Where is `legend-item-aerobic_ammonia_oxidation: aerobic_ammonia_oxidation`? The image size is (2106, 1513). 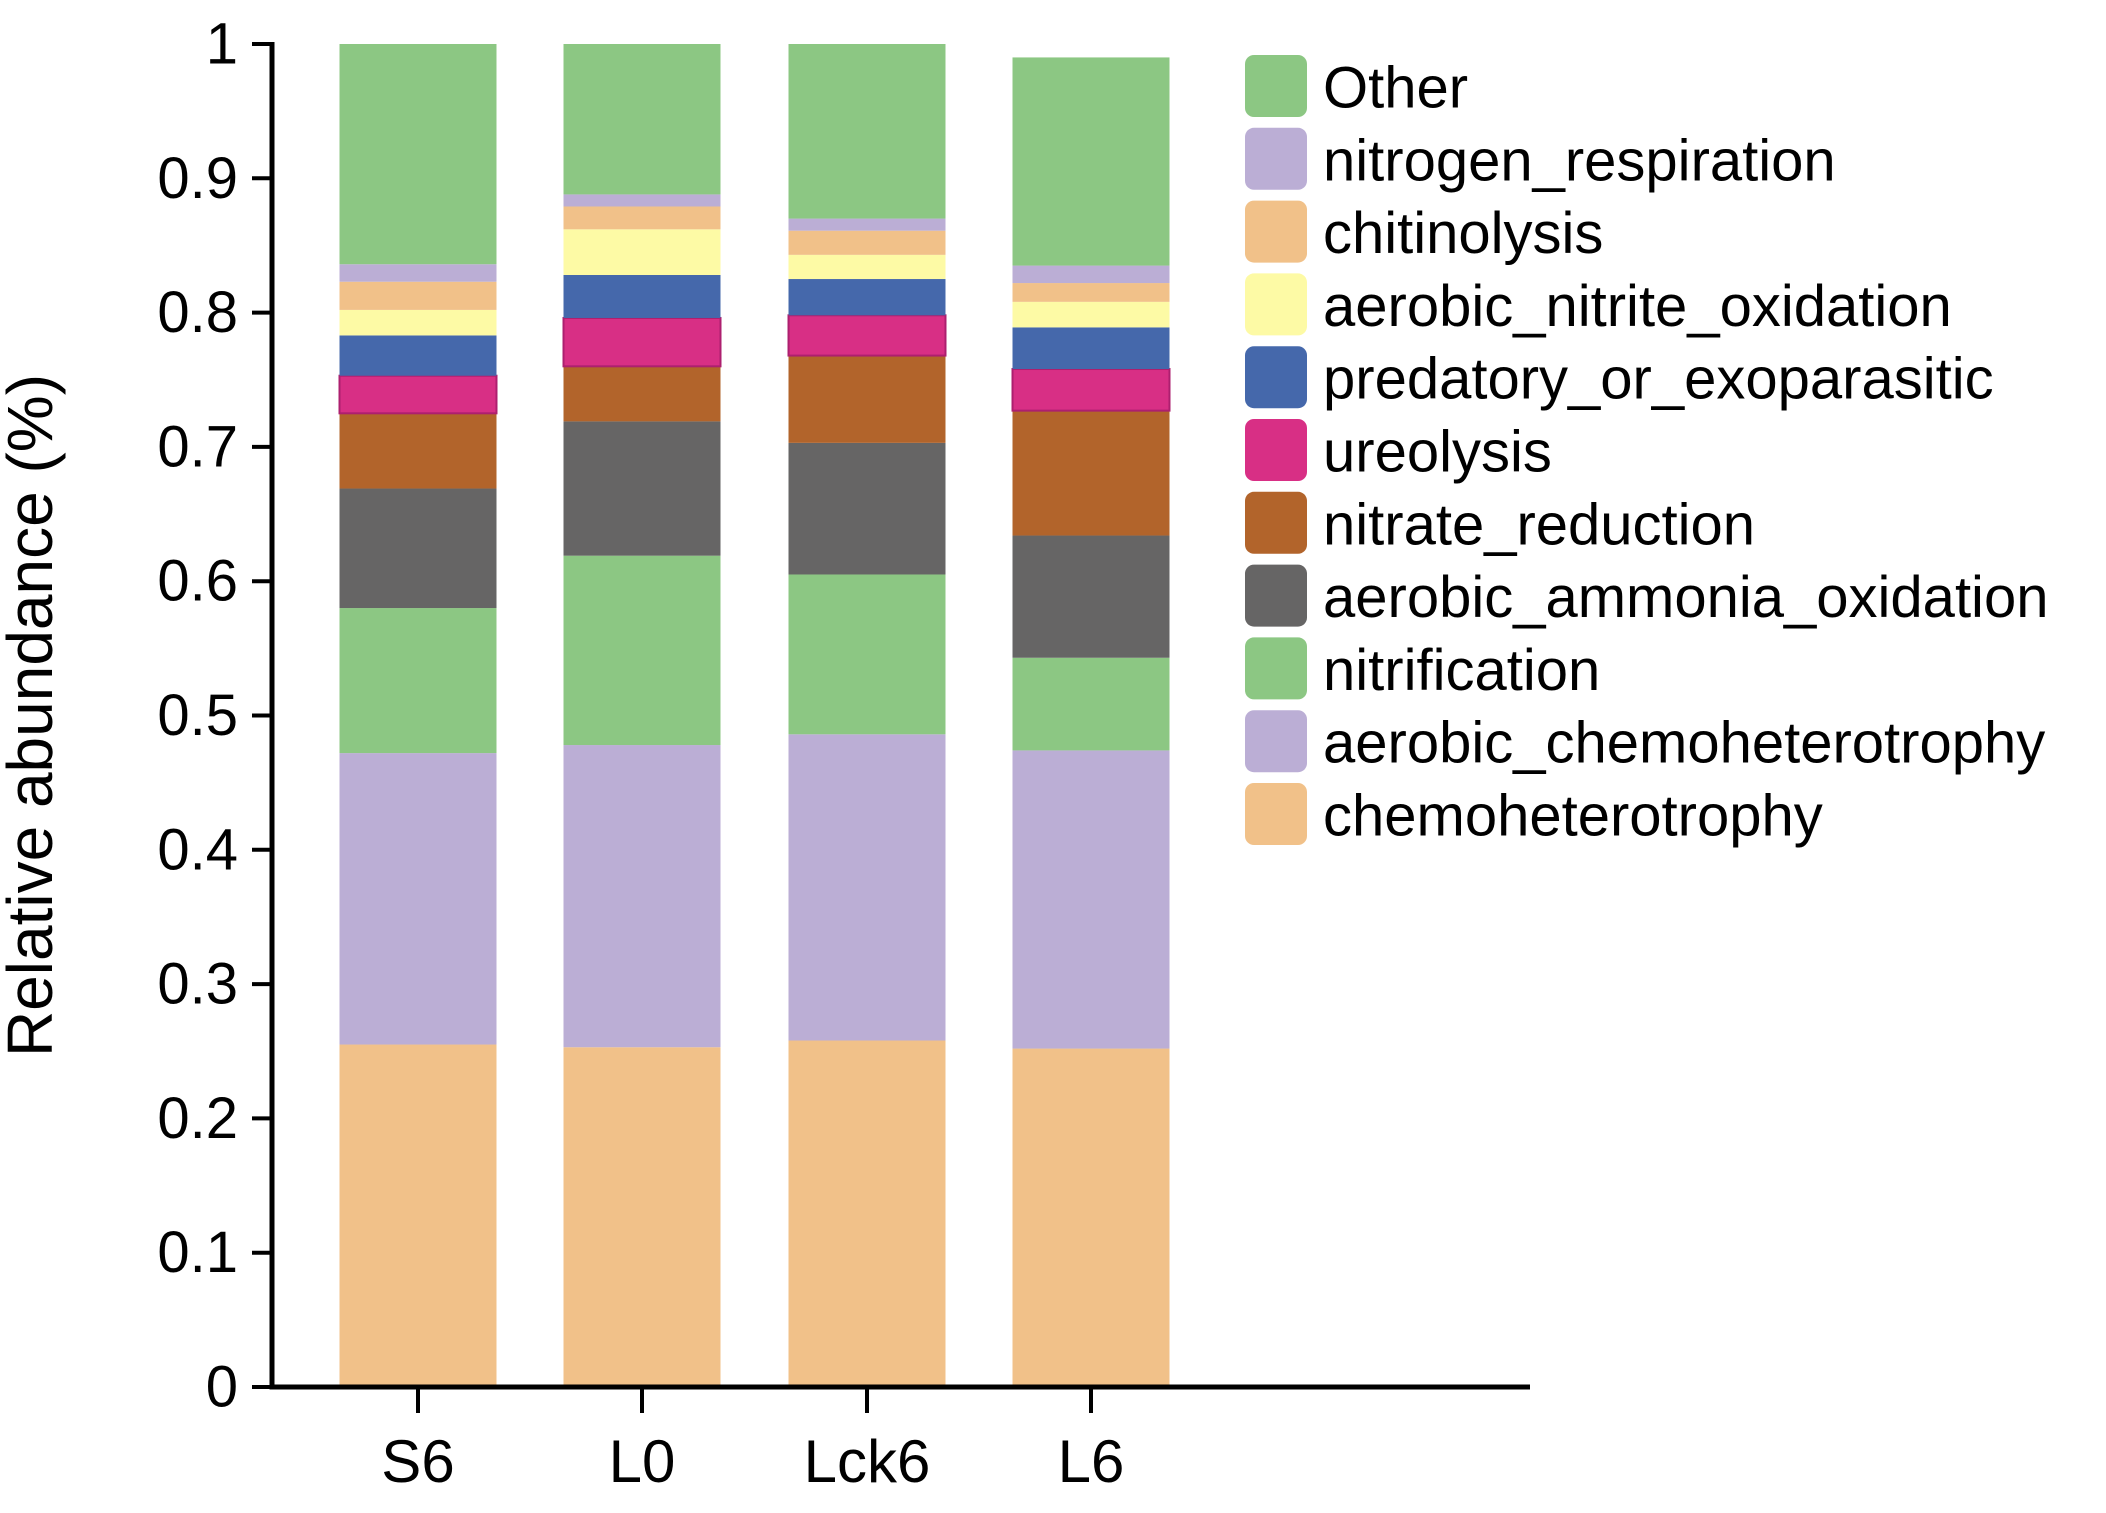 legend-item-aerobic_ammonia_oxidation: aerobic_ammonia_oxidation is located at coordinates (1646, 597).